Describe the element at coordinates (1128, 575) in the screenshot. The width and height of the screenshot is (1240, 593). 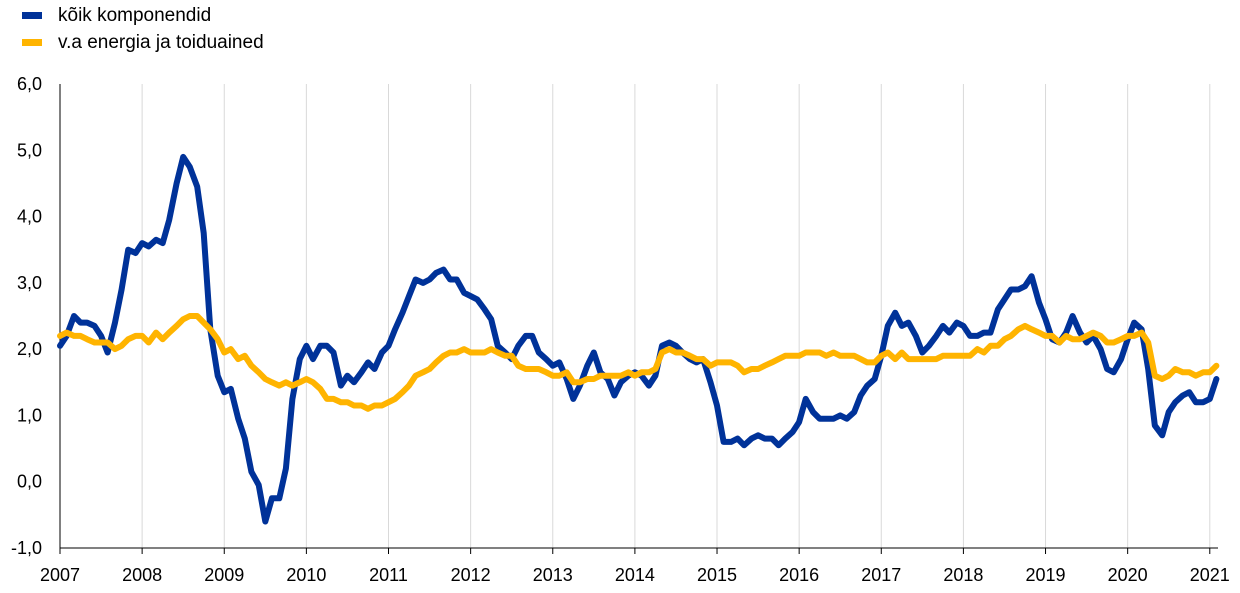
I see `x-tick-label-2020: 2020` at that location.